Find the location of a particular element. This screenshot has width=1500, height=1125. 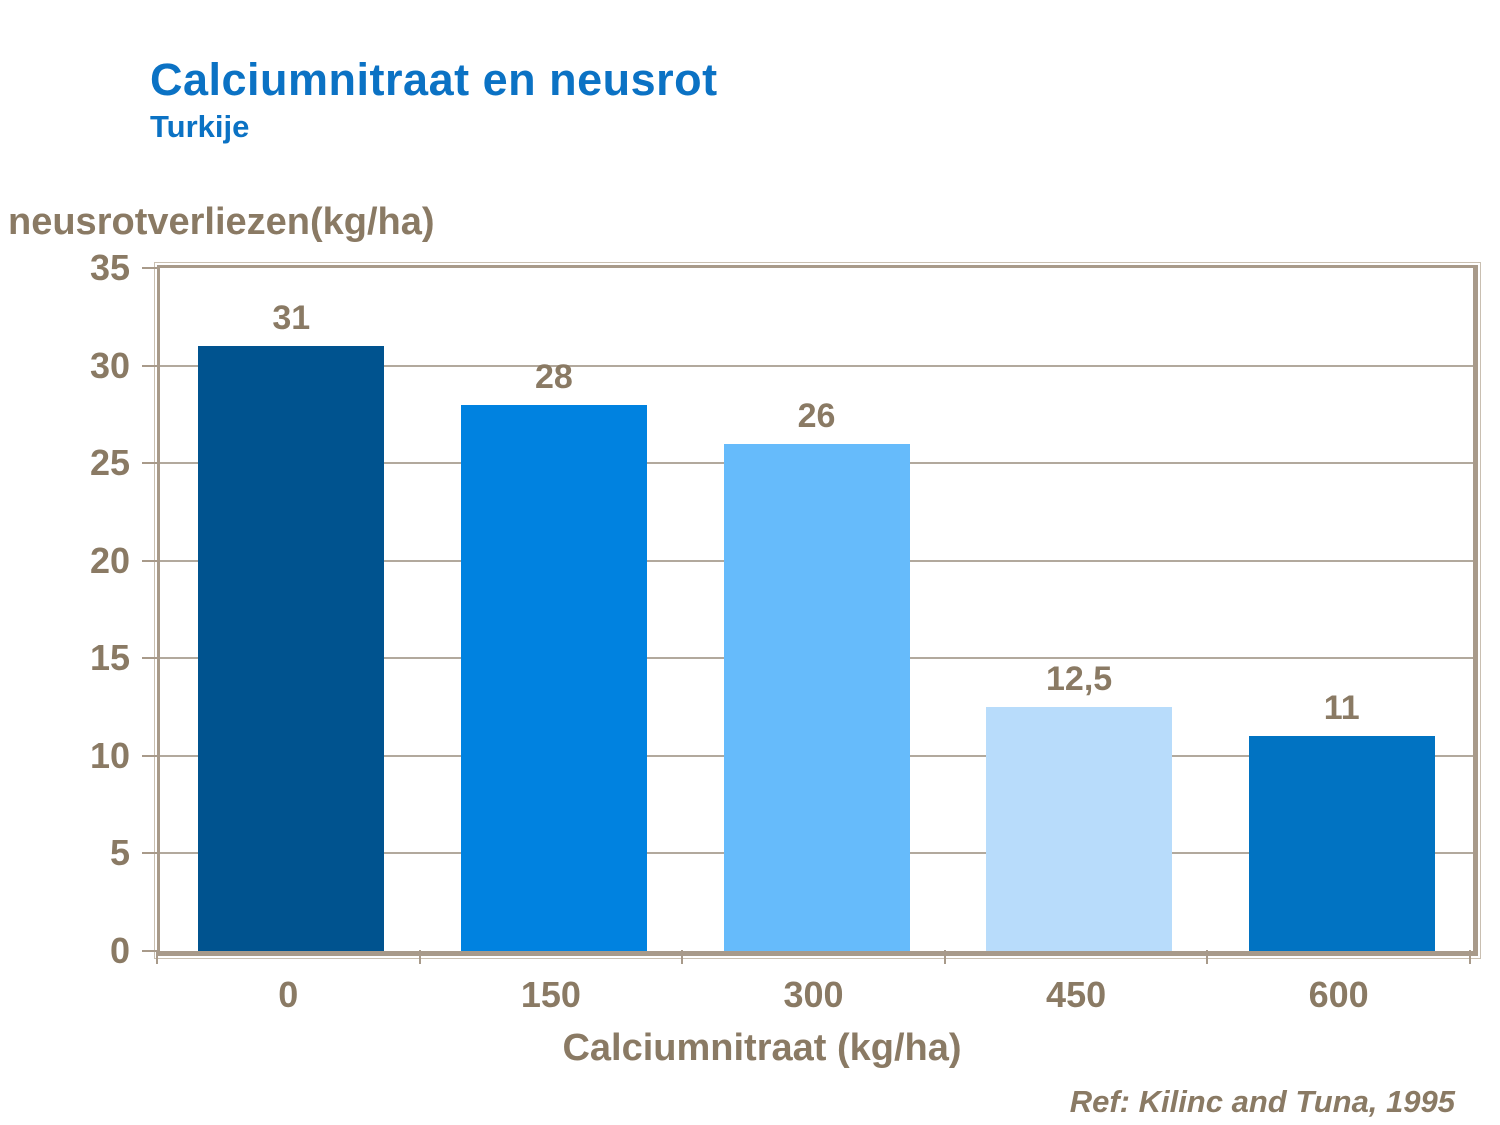

y-tick-label: 0 is located at coordinates (119, 950).